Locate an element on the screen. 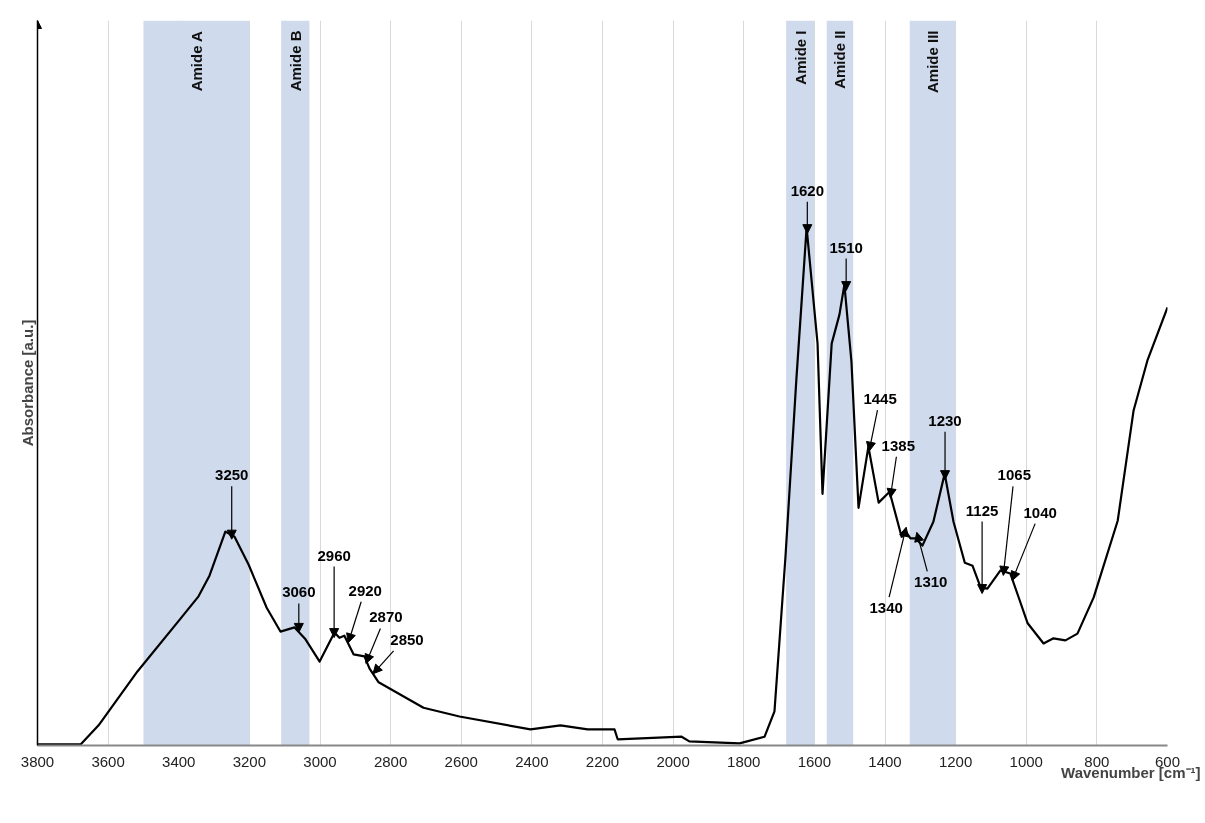 This screenshot has width=1205, height=823. x-tick-label: 2600 is located at coordinates (461, 761).